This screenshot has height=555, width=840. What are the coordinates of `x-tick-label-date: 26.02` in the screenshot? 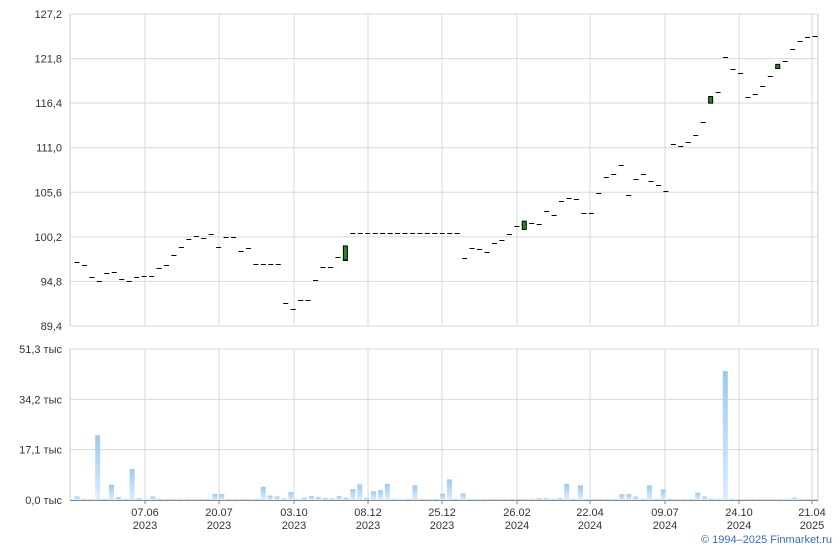 It's located at (517, 513).